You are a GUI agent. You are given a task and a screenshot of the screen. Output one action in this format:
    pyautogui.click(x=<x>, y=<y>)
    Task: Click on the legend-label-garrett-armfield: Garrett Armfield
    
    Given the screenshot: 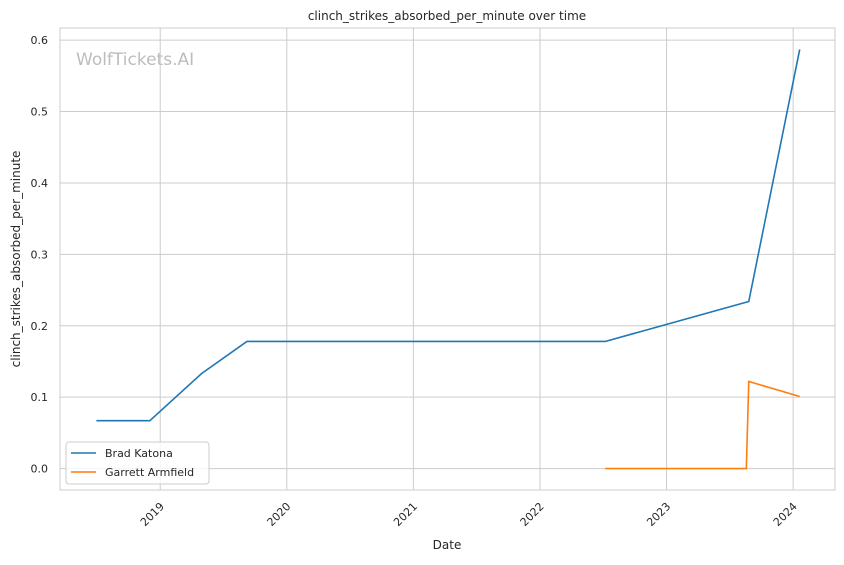 What is the action you would take?
    pyautogui.click(x=149, y=472)
    